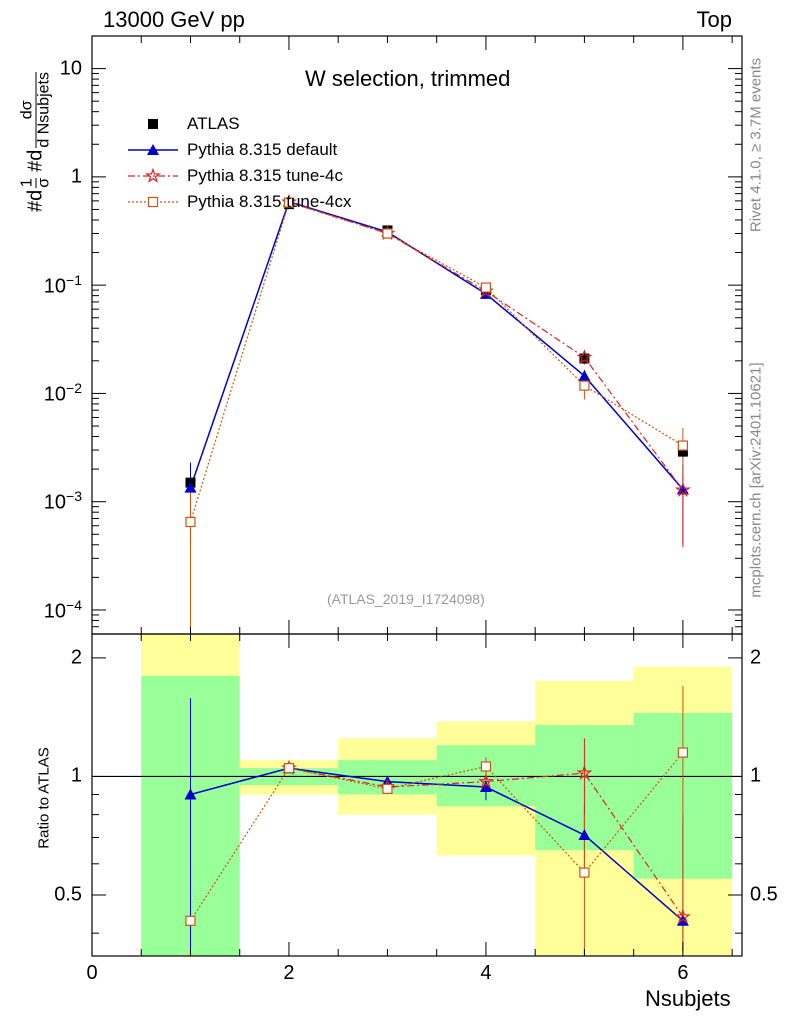 The height and width of the screenshot is (1024, 786). Describe the element at coordinates (27, 110) in the screenshot. I see `ylabel-frac2-num: dσ` at that location.